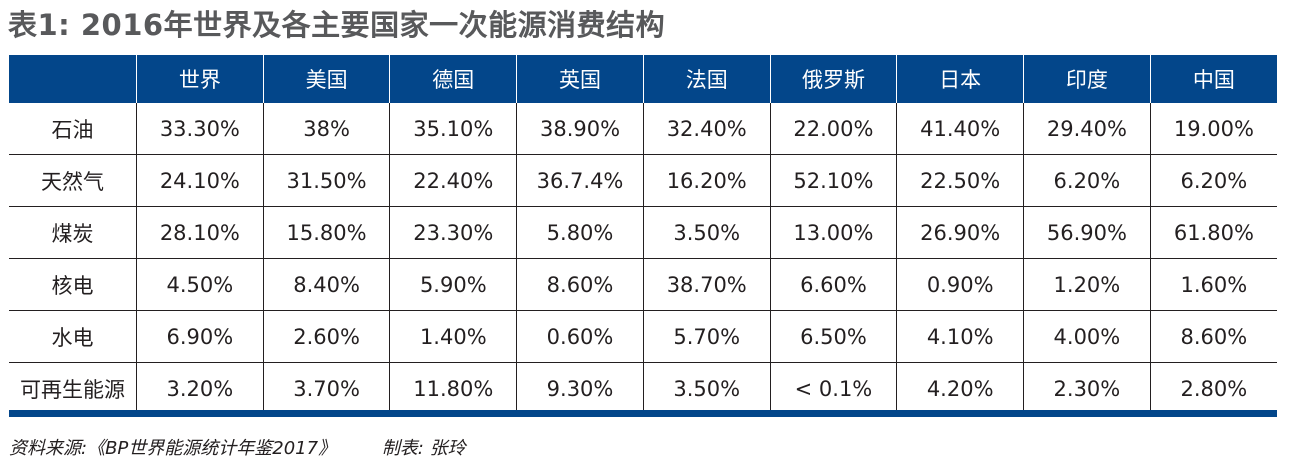 The height and width of the screenshot is (462, 1289). I want to click on table-cell: 1.40%, so click(453, 336).